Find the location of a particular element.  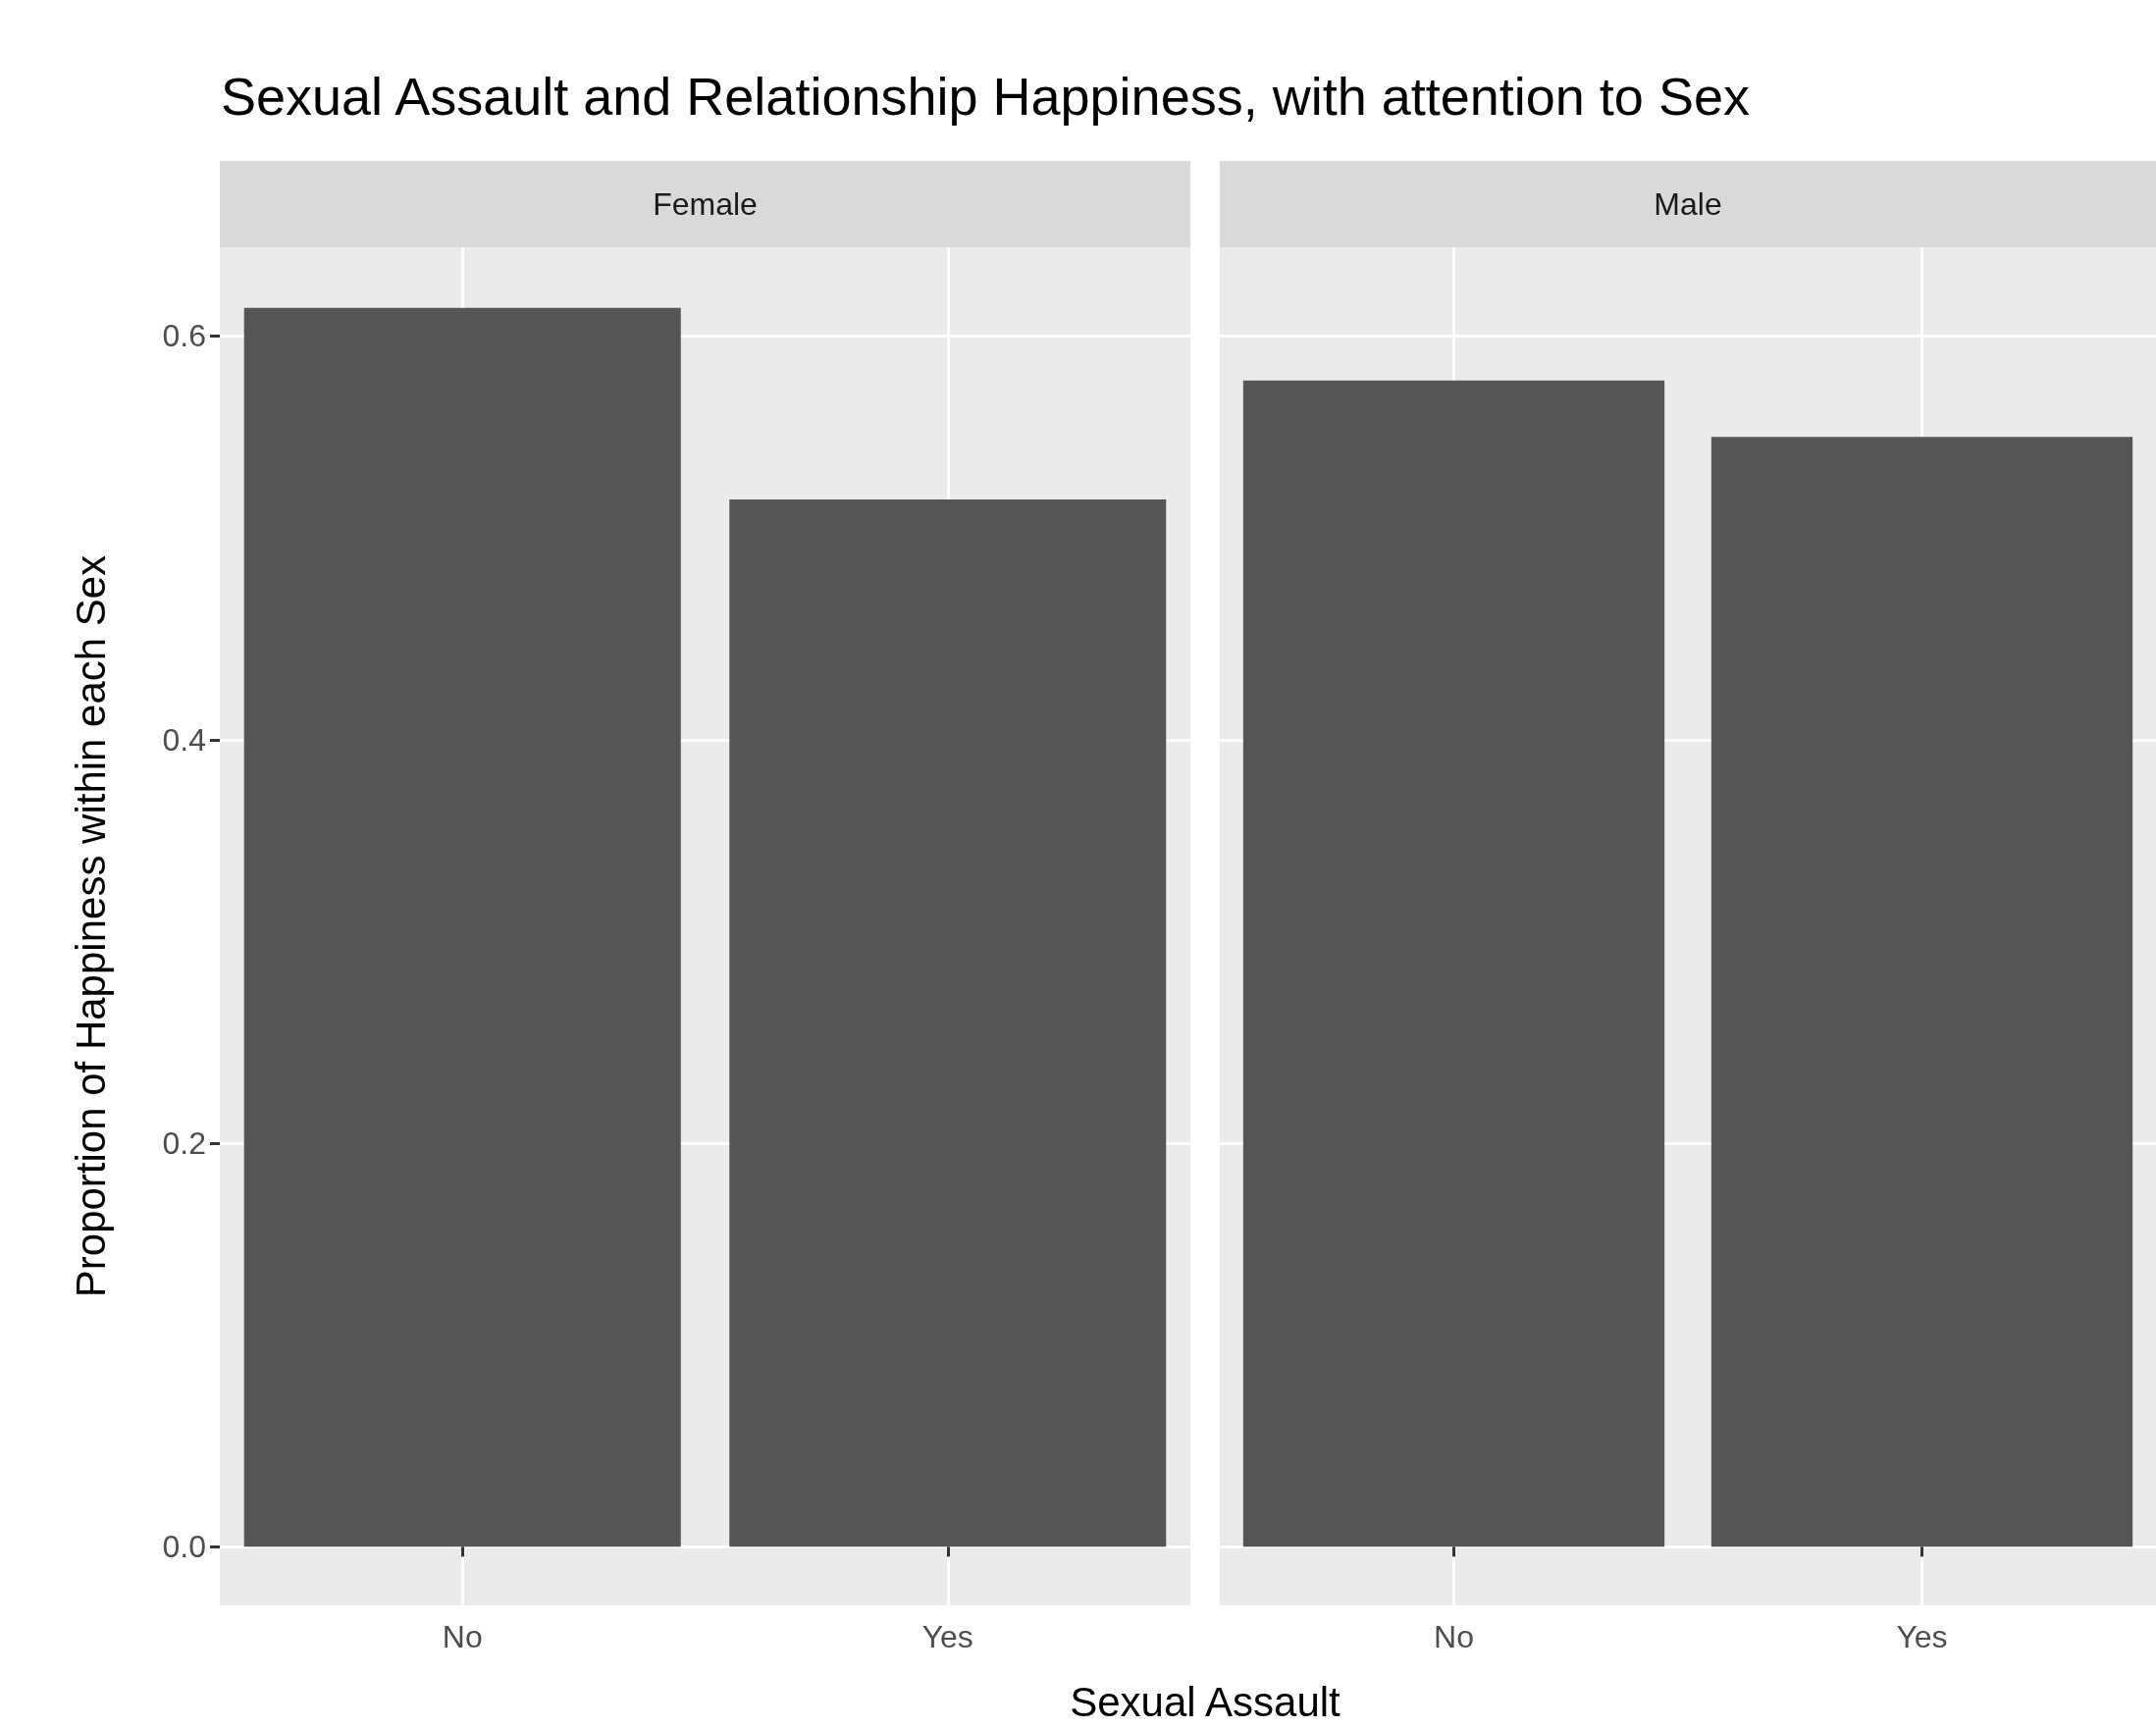

x-axis-title: Sexual Assault is located at coordinates (1205, 1702).